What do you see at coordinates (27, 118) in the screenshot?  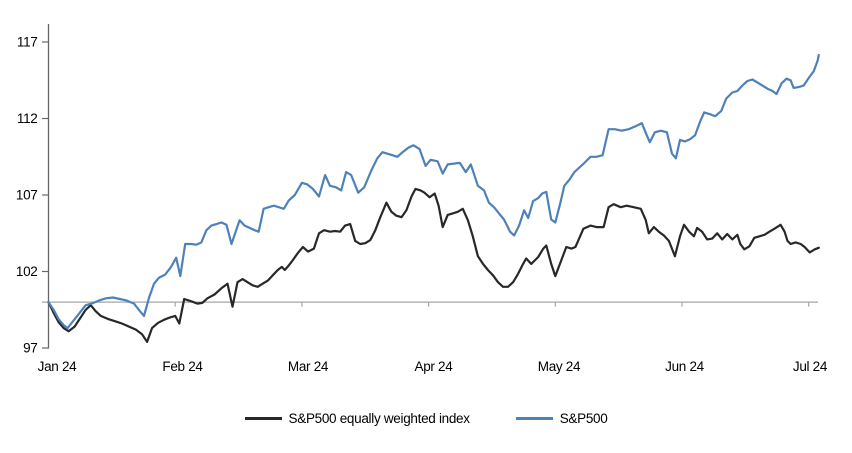 I see `y-tick-label: 112` at bounding box center [27, 118].